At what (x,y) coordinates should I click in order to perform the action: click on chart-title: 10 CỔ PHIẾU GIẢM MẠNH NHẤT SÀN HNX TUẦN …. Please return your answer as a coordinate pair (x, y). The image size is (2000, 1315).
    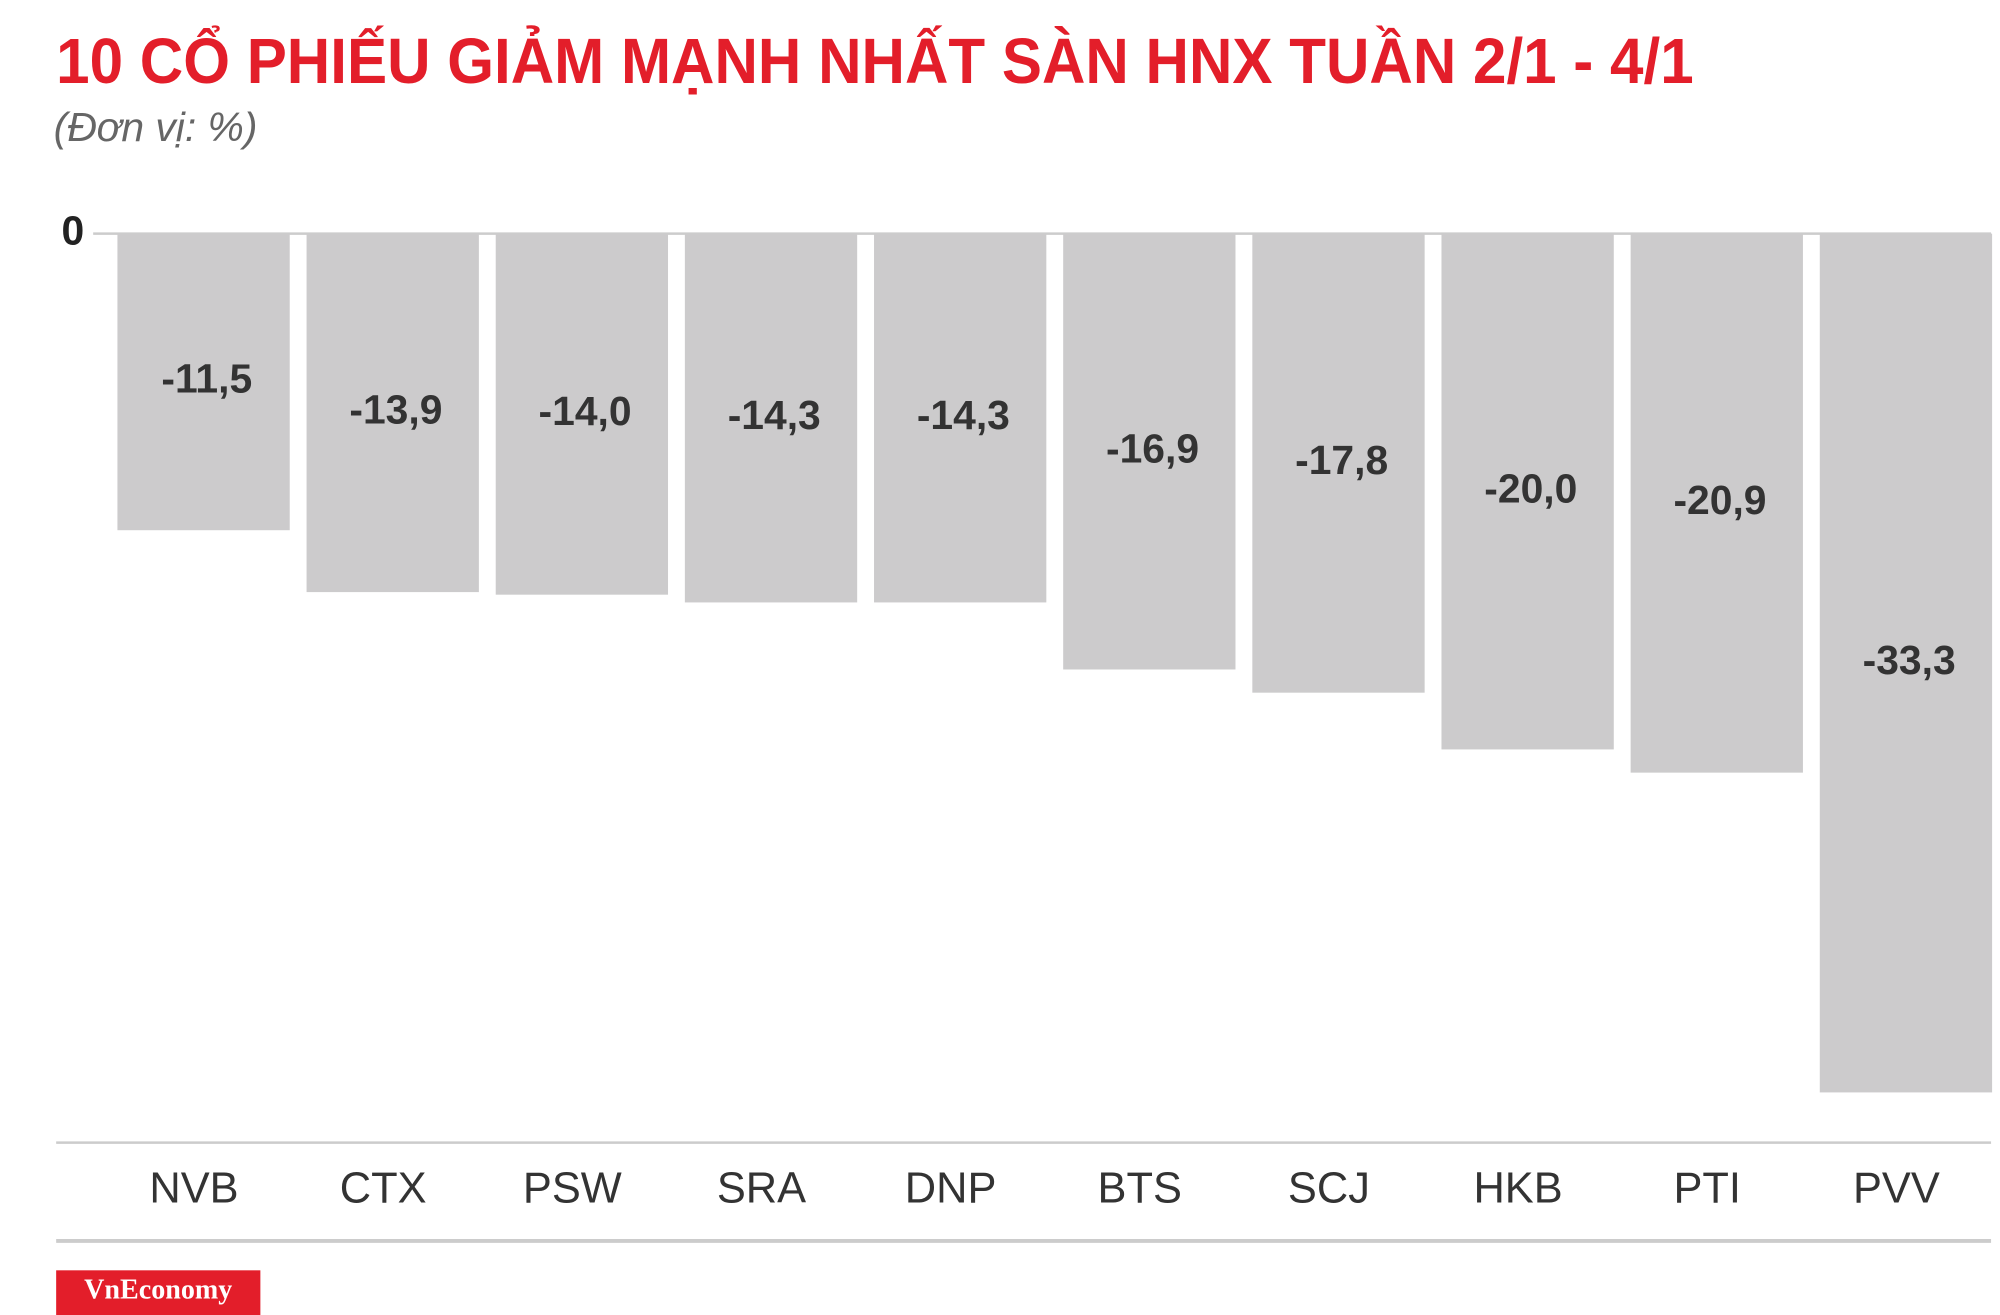
    Looking at the image, I should click on (875, 61).